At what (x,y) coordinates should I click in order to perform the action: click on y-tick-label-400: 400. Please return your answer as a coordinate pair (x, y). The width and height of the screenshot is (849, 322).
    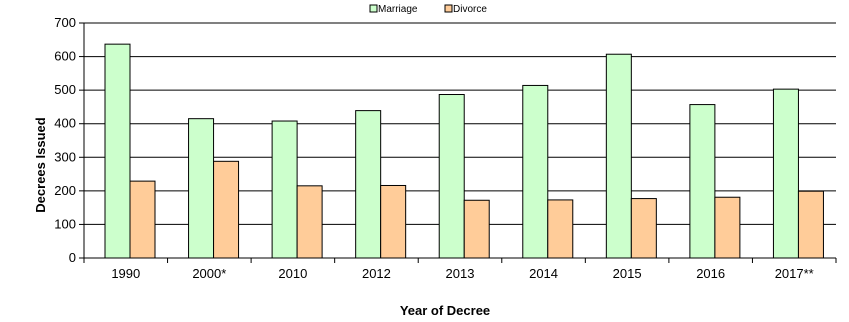
    Looking at the image, I should click on (65, 123).